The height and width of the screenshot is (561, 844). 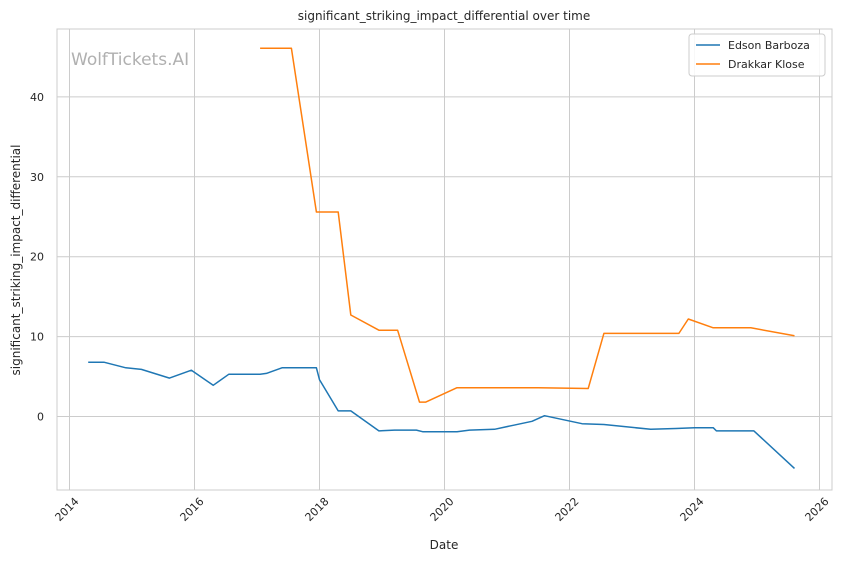 What do you see at coordinates (769, 45) in the screenshot?
I see `legend-label-edson-barboza: Edson Barboza` at bounding box center [769, 45].